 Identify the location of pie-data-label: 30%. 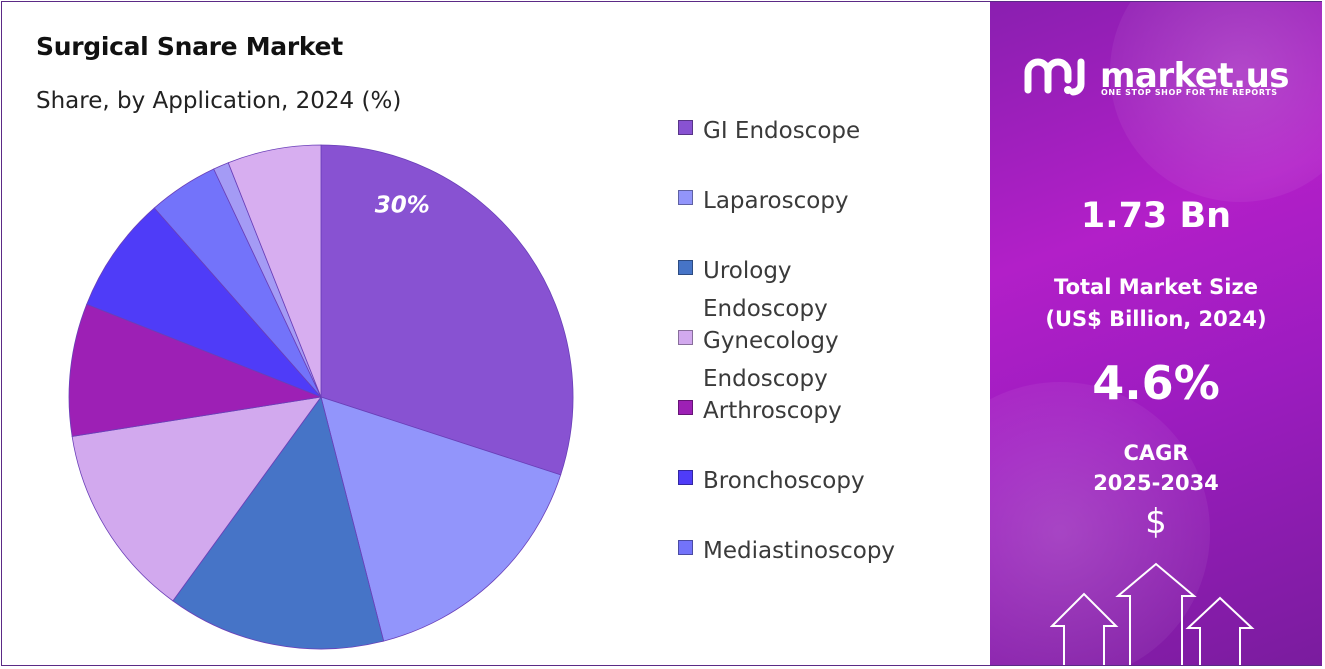
(402, 205).